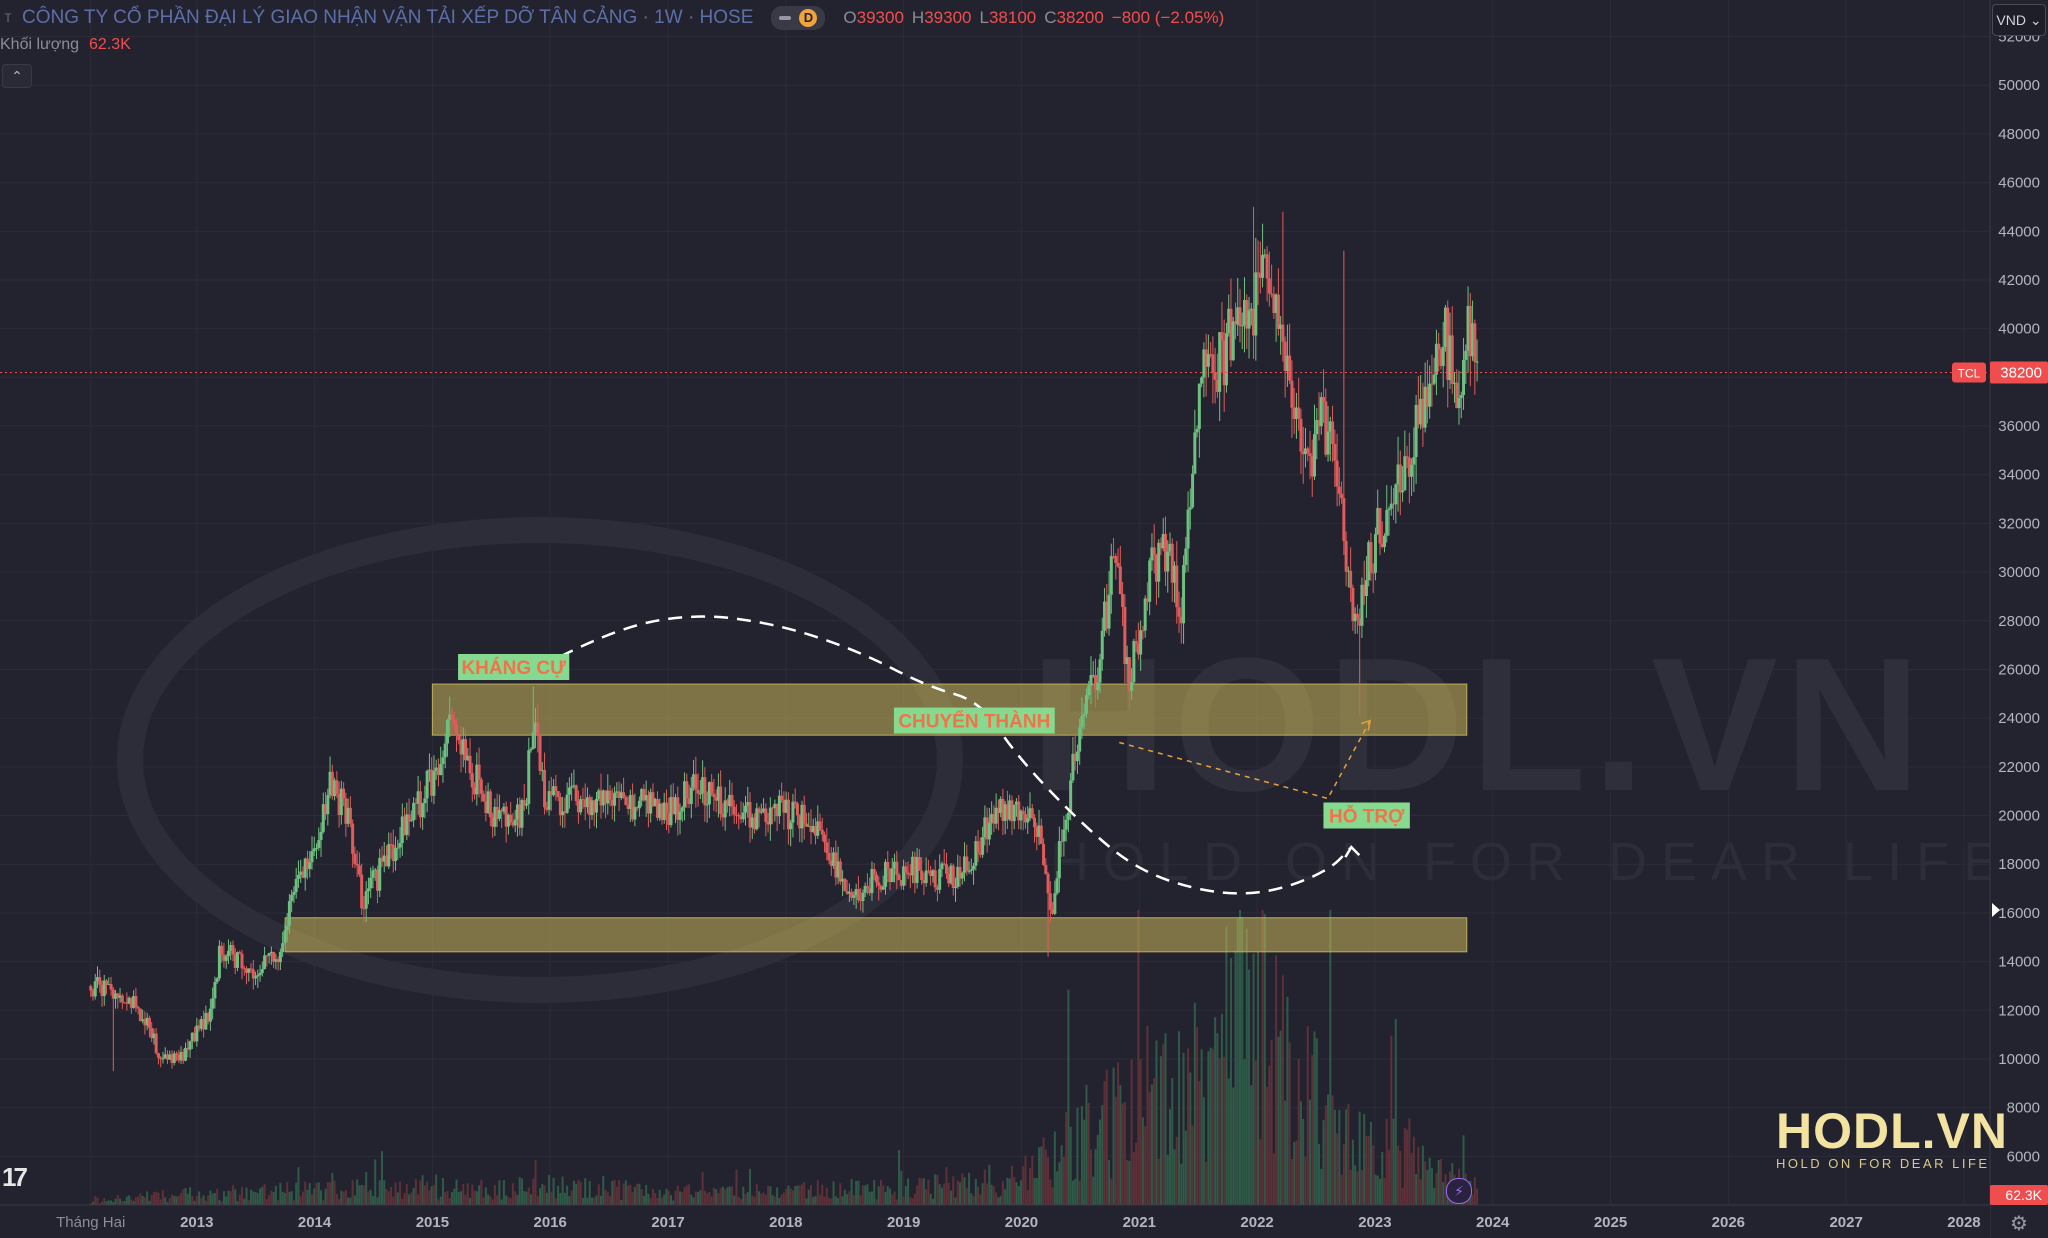 This screenshot has height=1238, width=2048. What do you see at coordinates (2019, 621) in the screenshot?
I see `y-tick-label: 28000` at bounding box center [2019, 621].